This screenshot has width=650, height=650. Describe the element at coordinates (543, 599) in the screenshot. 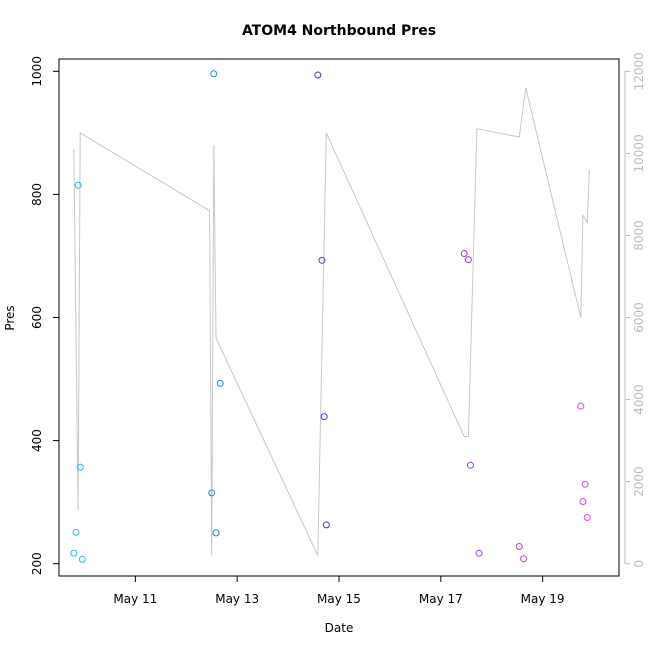

I see `x-tick-label: May 19` at that location.